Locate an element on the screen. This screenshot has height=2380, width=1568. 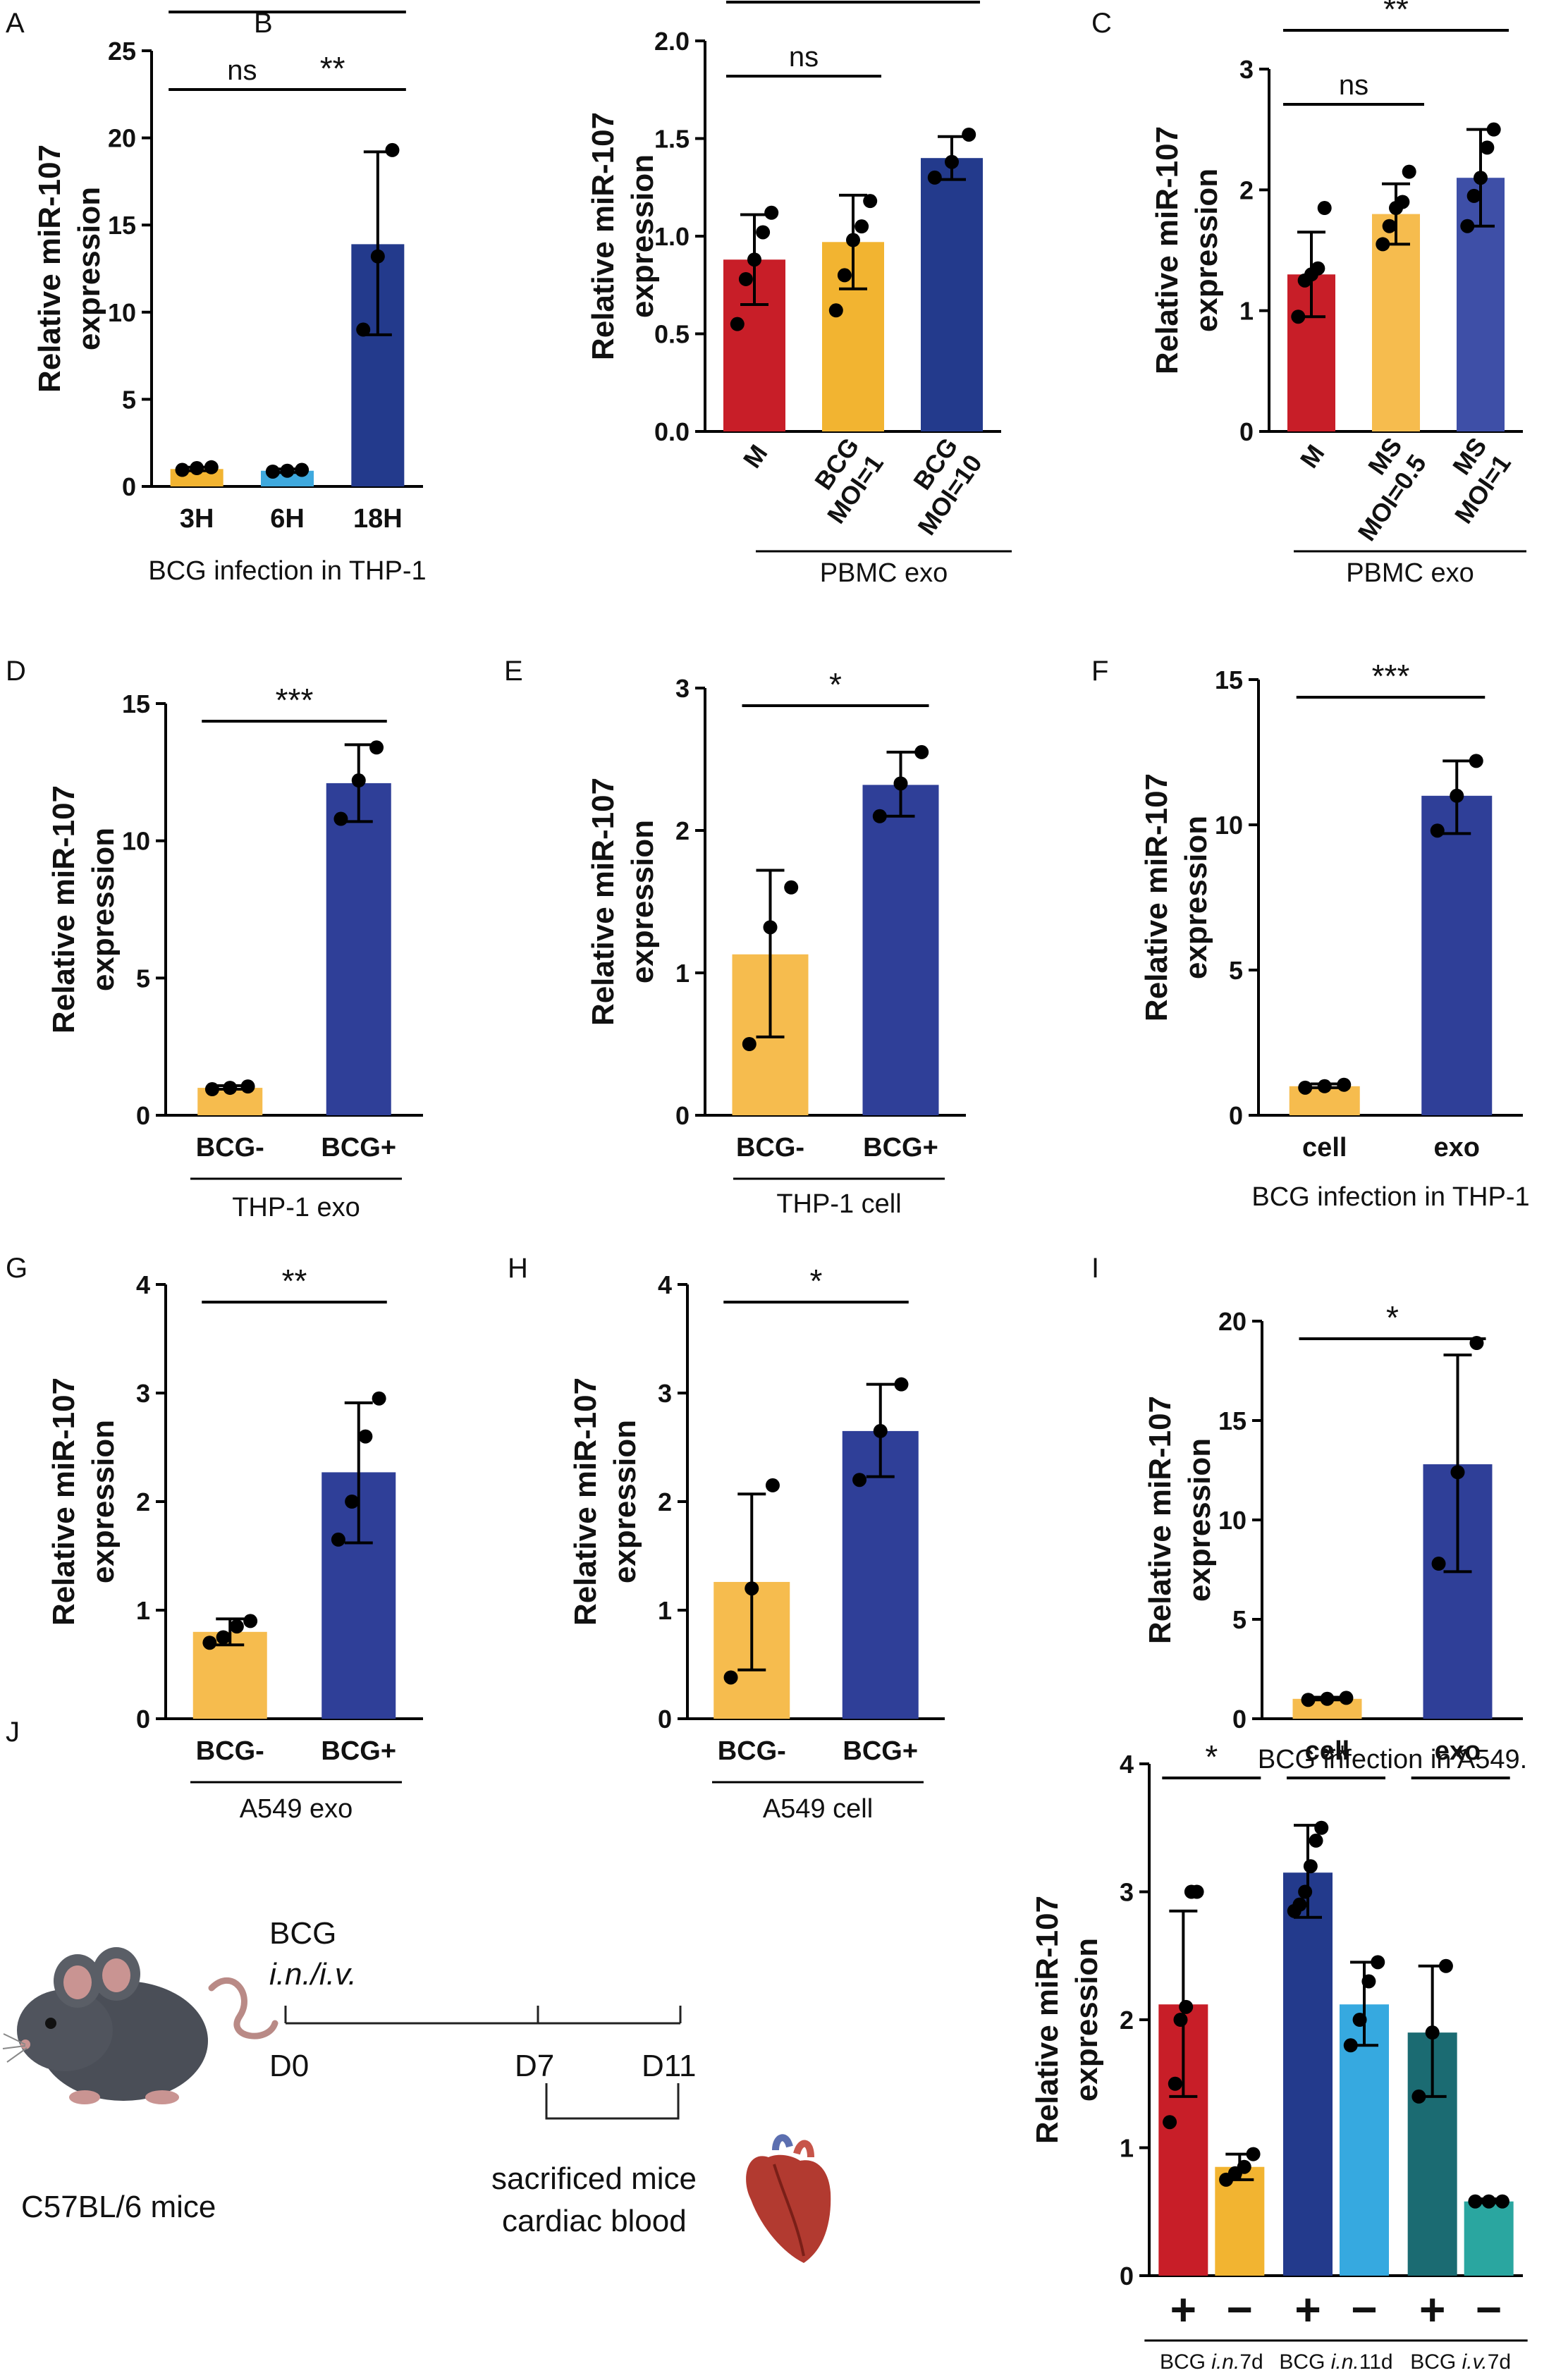
panel-label-d: D is located at coordinates (16, 671).